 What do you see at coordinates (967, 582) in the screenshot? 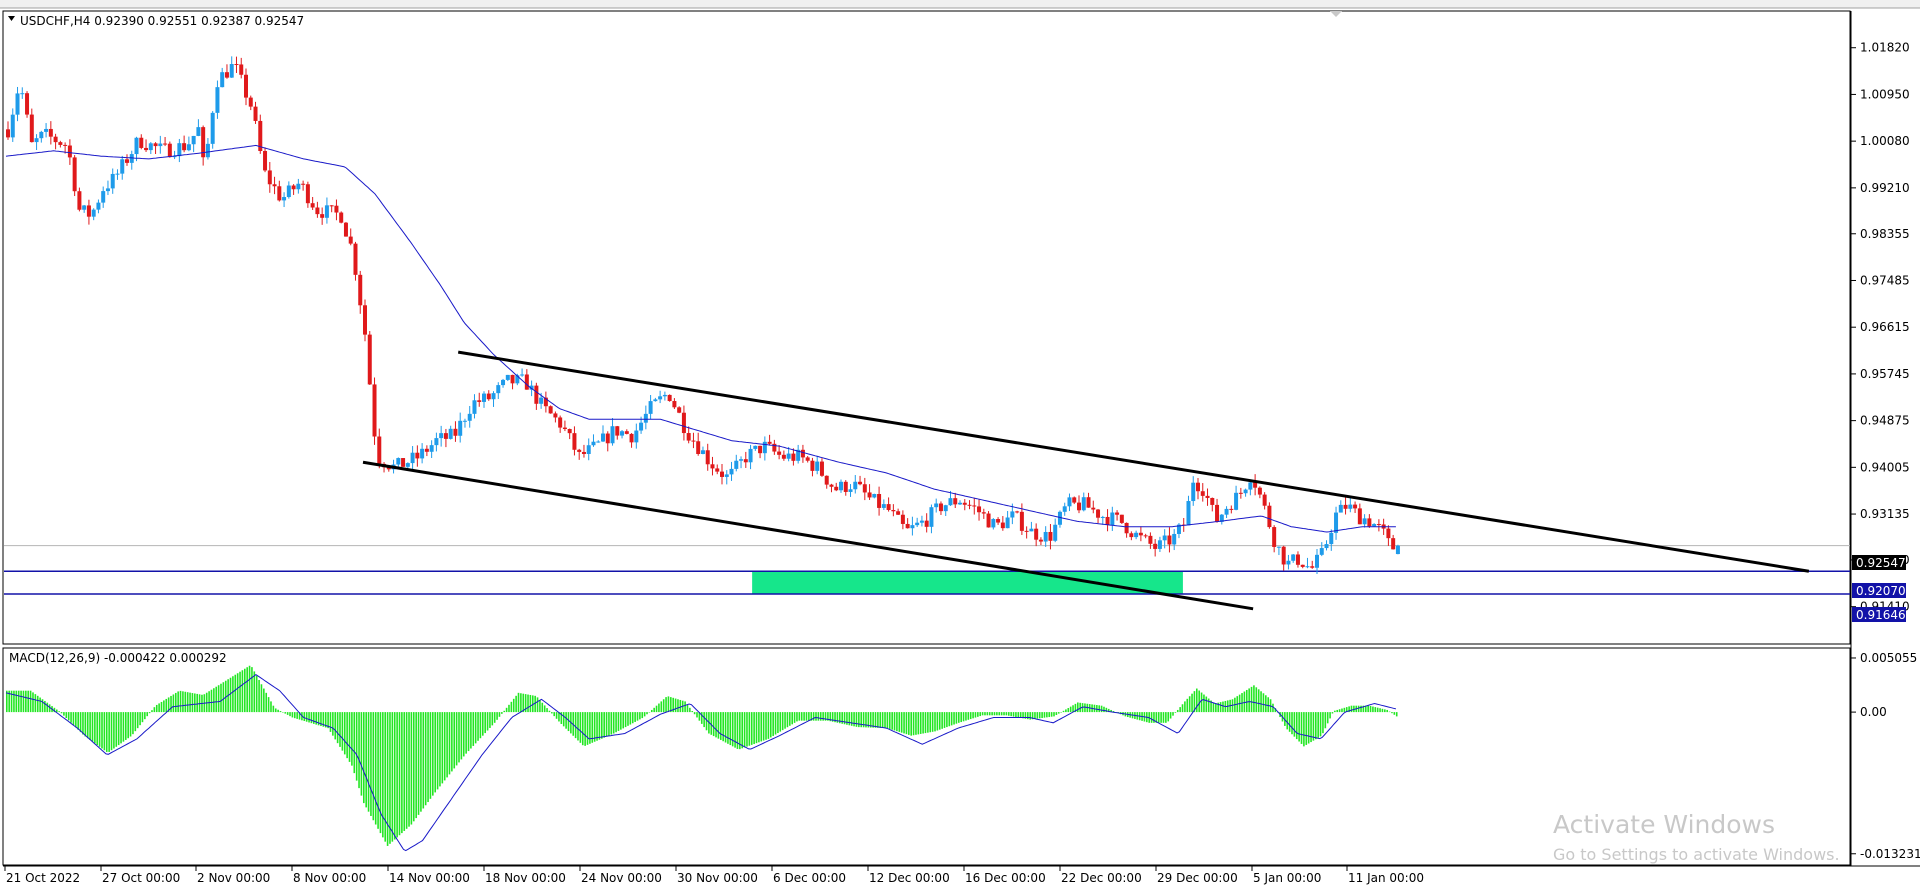
I see `support-zone` at bounding box center [967, 582].